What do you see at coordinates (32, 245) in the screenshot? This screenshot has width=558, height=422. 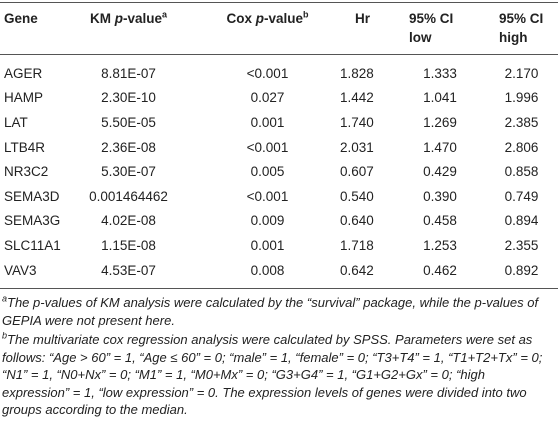 I see `gene-cell: SLC11A1` at bounding box center [32, 245].